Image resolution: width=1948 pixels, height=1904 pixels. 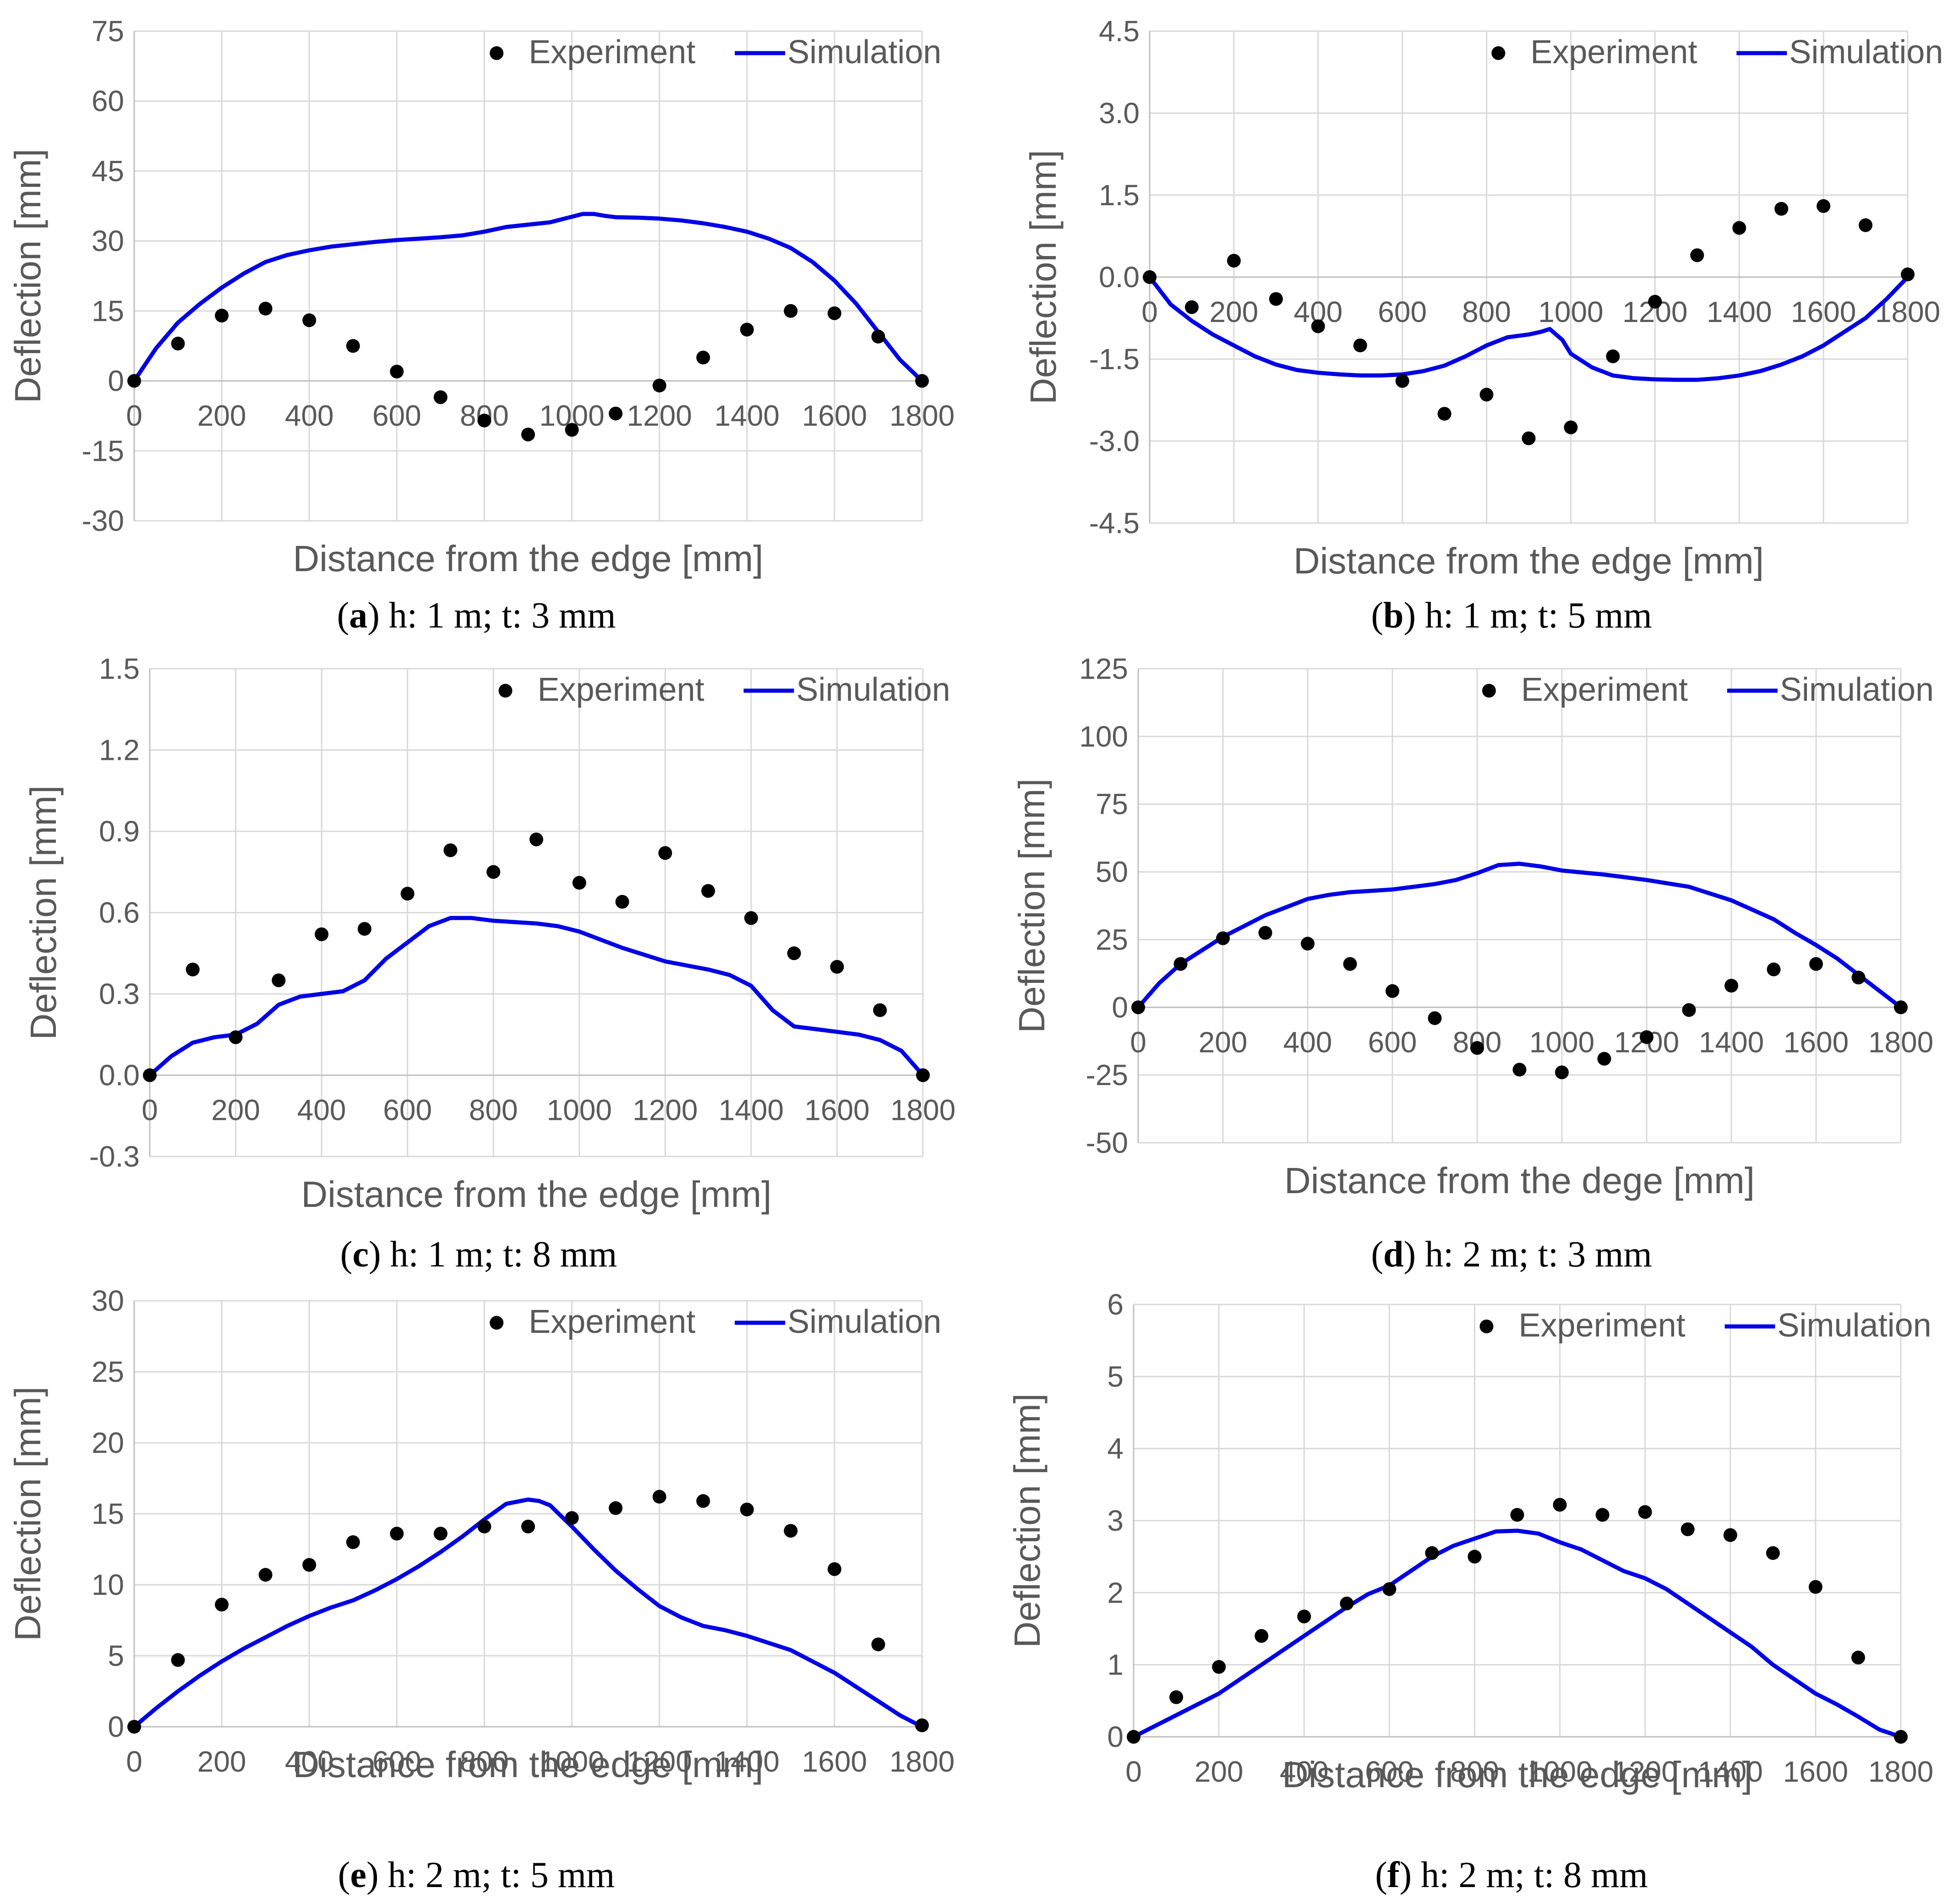 I want to click on y-tick-label: 1.2, so click(x=119, y=750).